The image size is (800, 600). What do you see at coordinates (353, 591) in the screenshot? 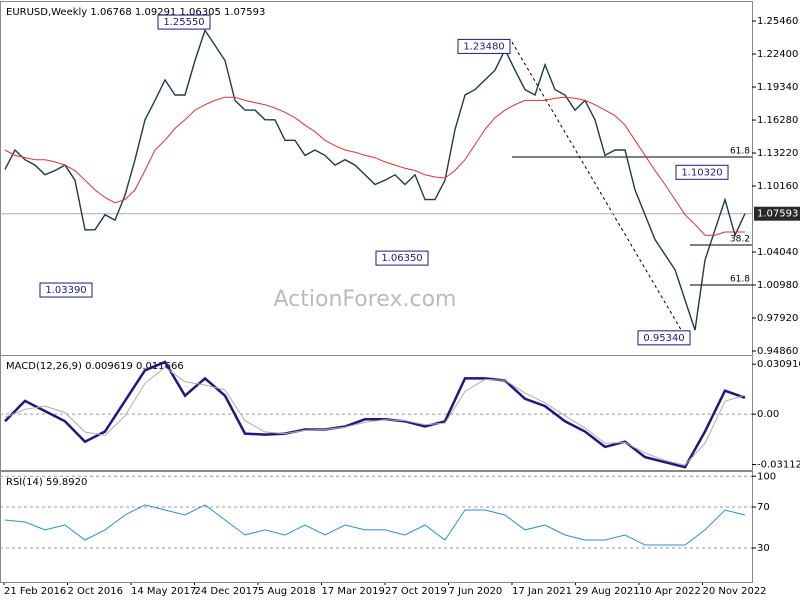
I see `x-tick-label: 17 Mar 2019` at bounding box center [353, 591].